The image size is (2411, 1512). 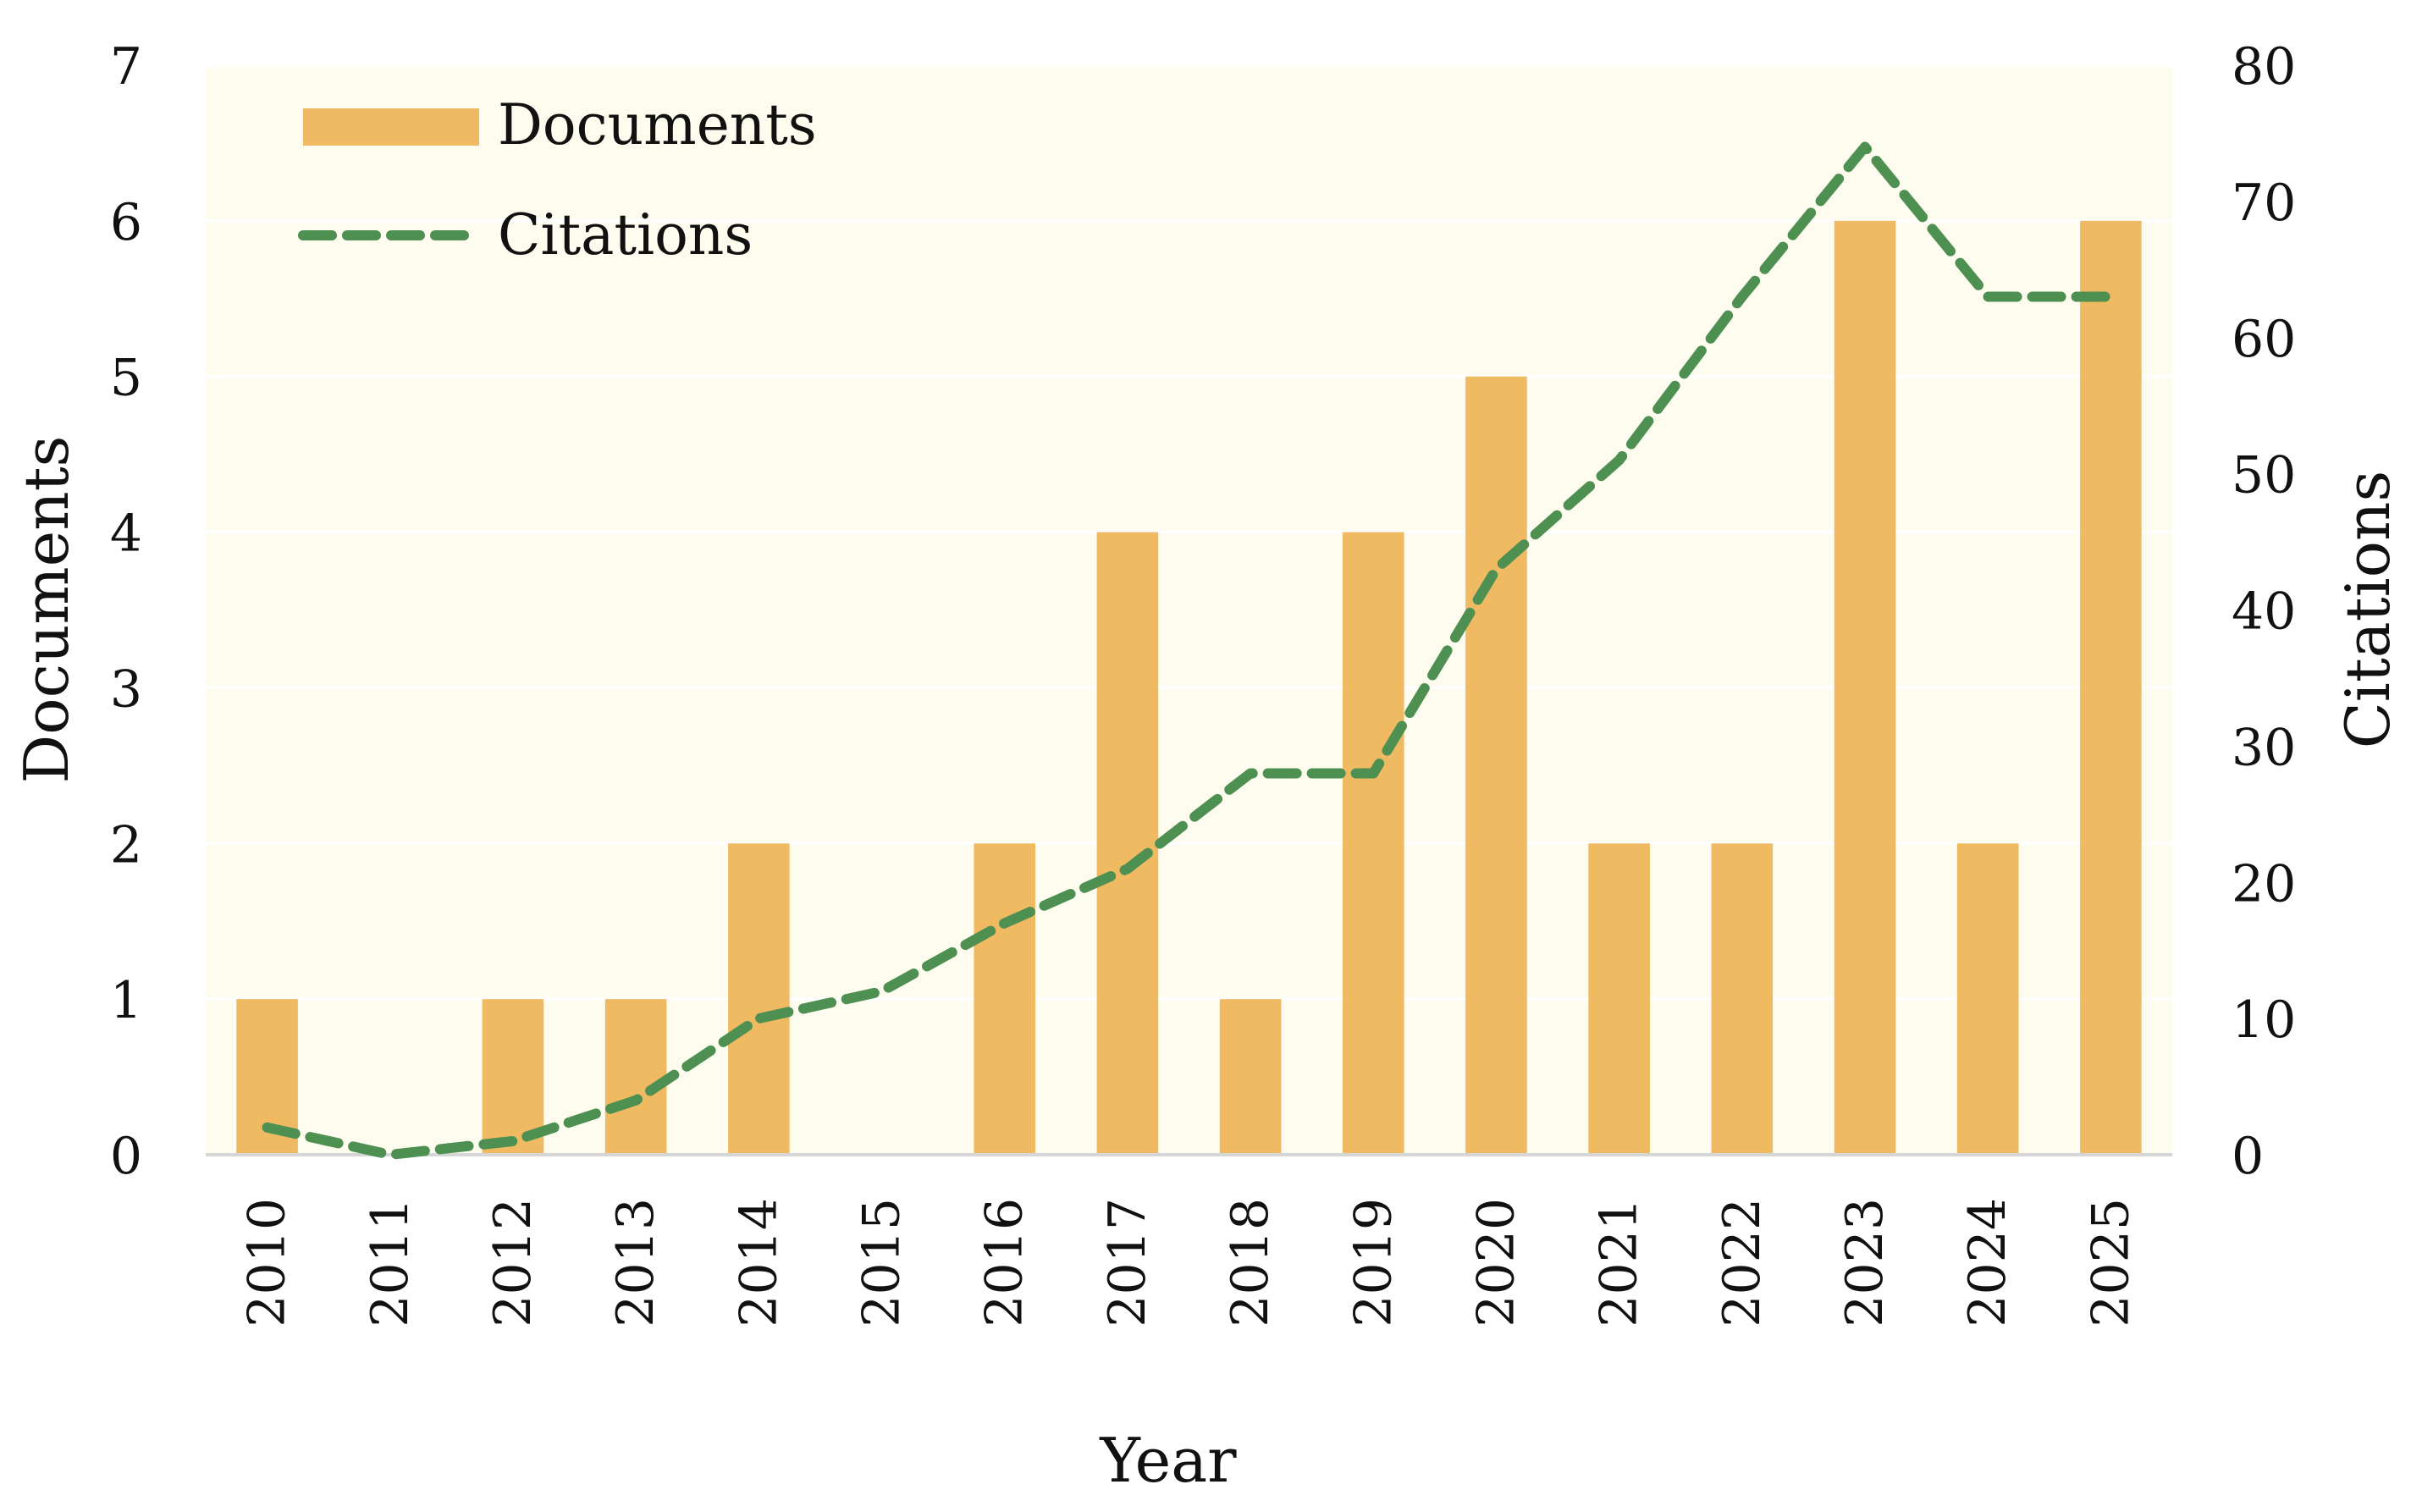 I want to click on bar-documents-2024, so click(x=1987, y=999).